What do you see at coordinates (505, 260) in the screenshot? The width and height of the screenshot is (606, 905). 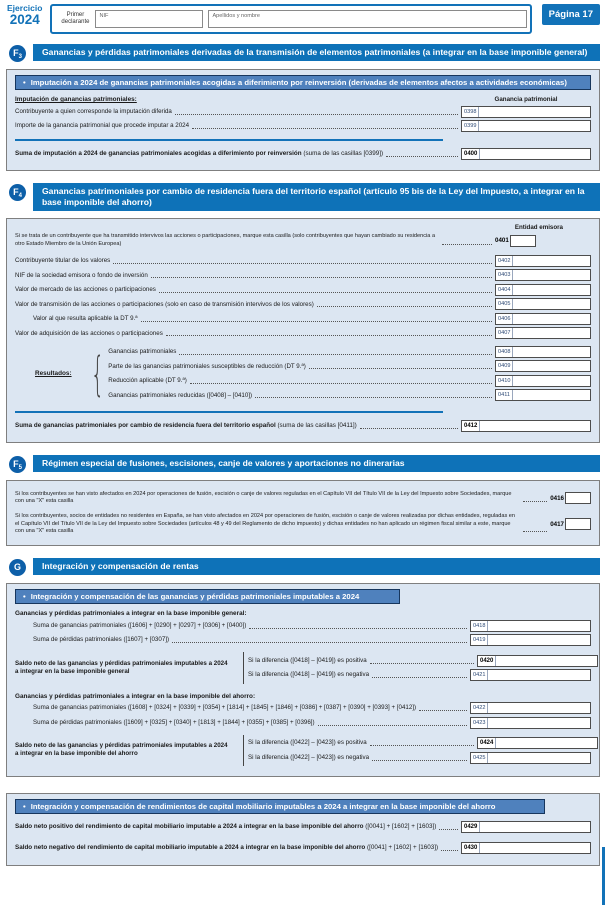 I see `casilla-number: 0402` at bounding box center [505, 260].